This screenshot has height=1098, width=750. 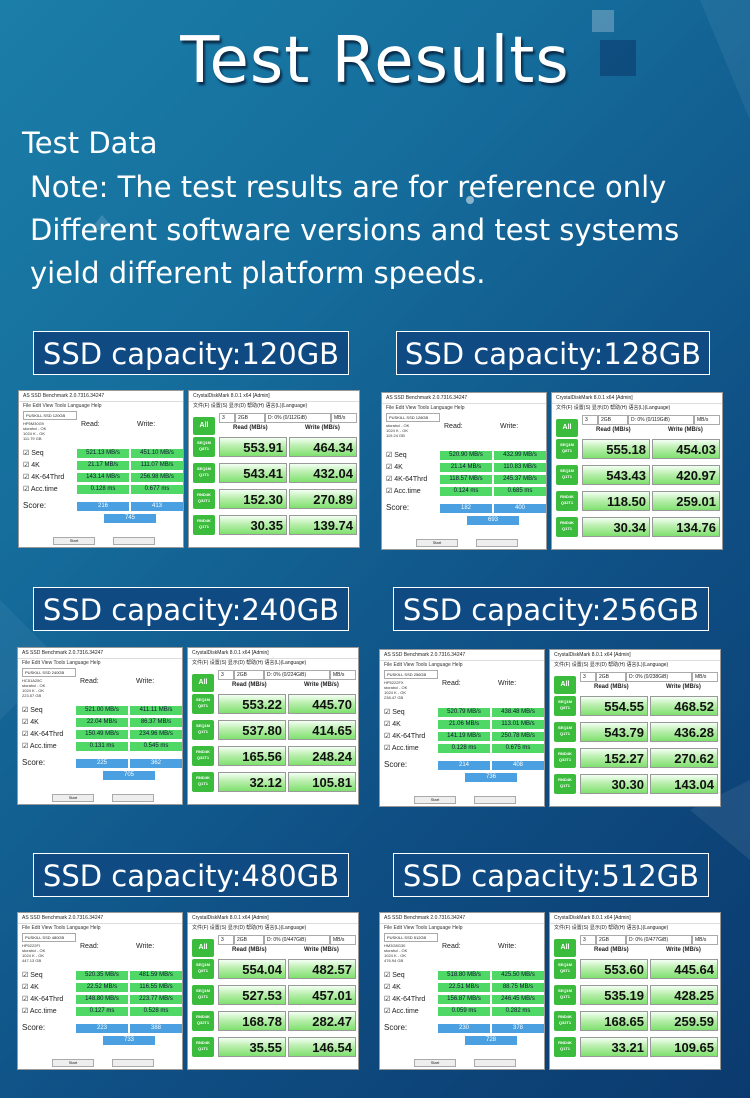 I want to click on drive-select: D: 0% (0/238GiB), so click(x=659, y=677).